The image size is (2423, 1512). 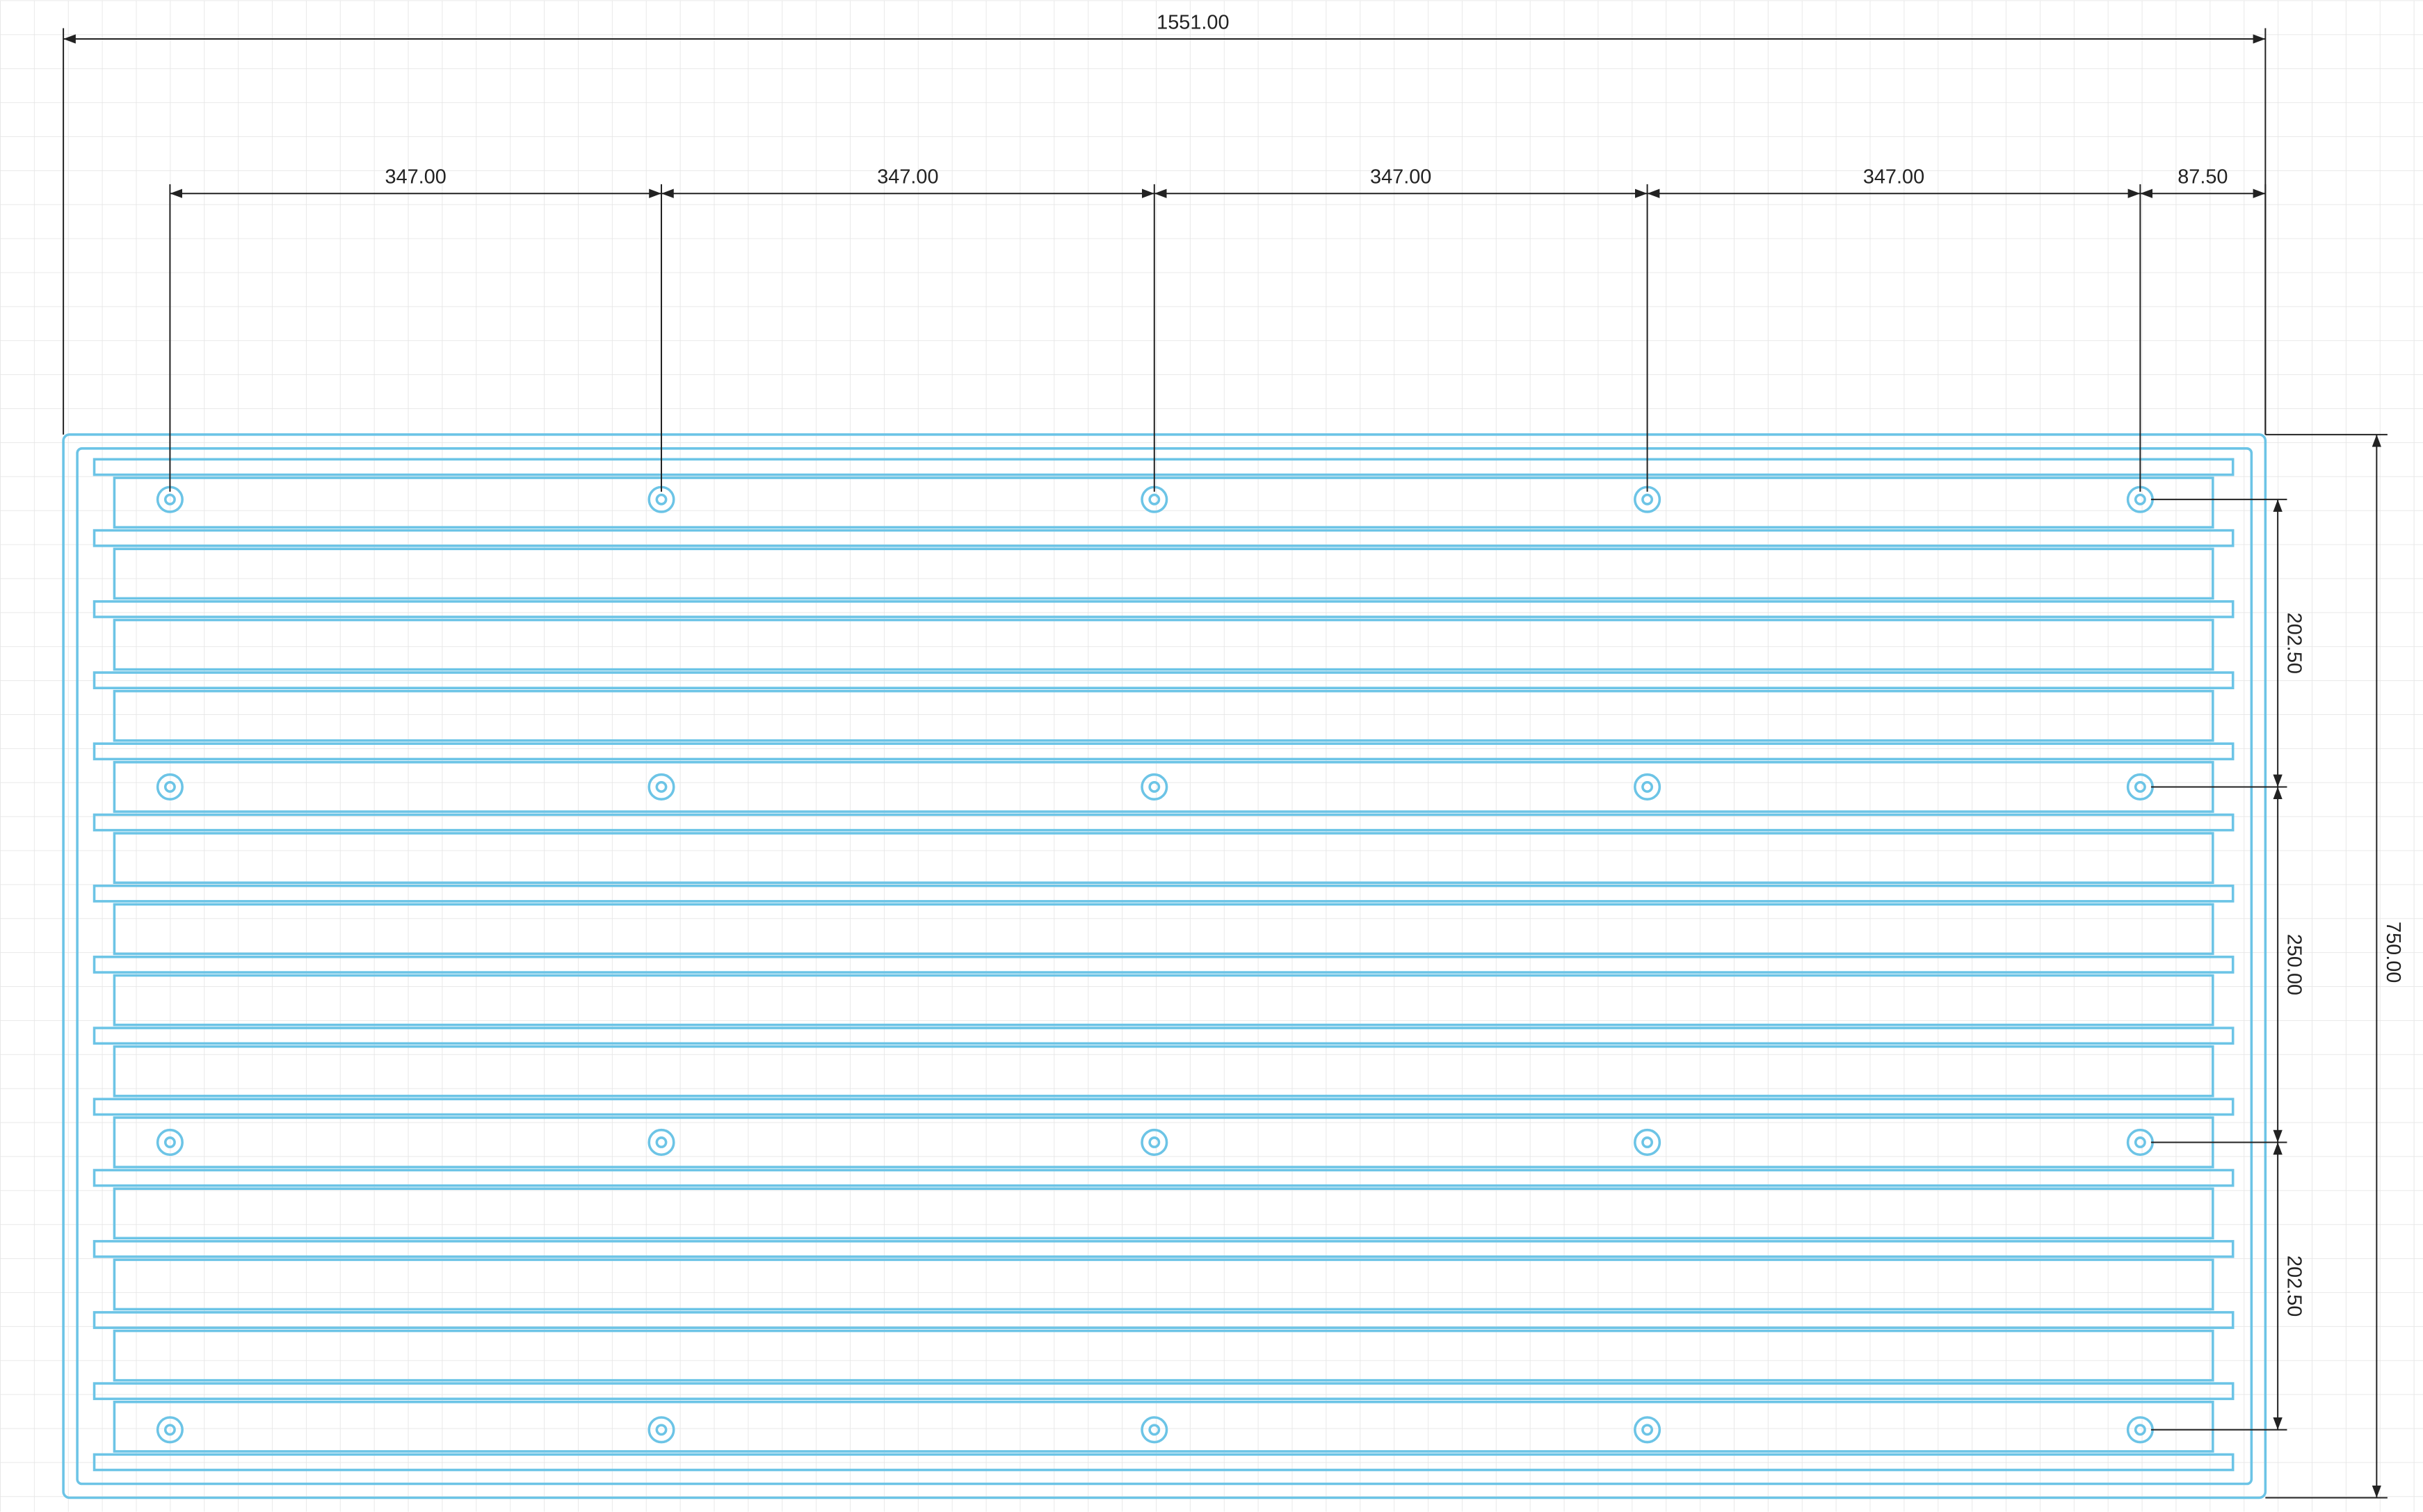 I want to click on dimension-label: 750.00, so click(x=2393, y=952).